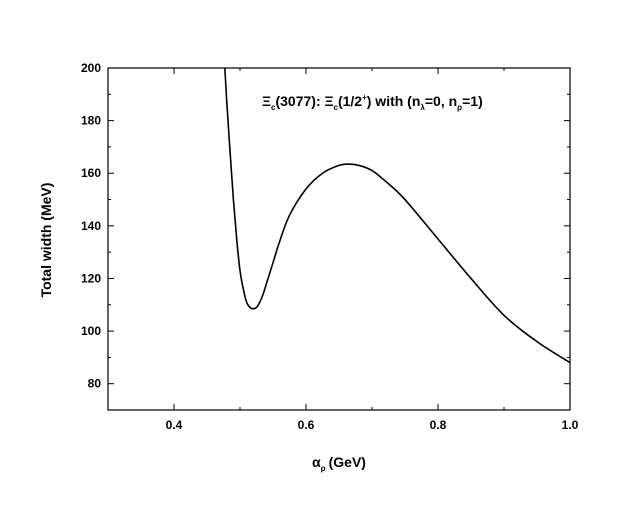  Describe the element at coordinates (266, 101) in the screenshot. I see `annotation-part1: Ξ` at that location.